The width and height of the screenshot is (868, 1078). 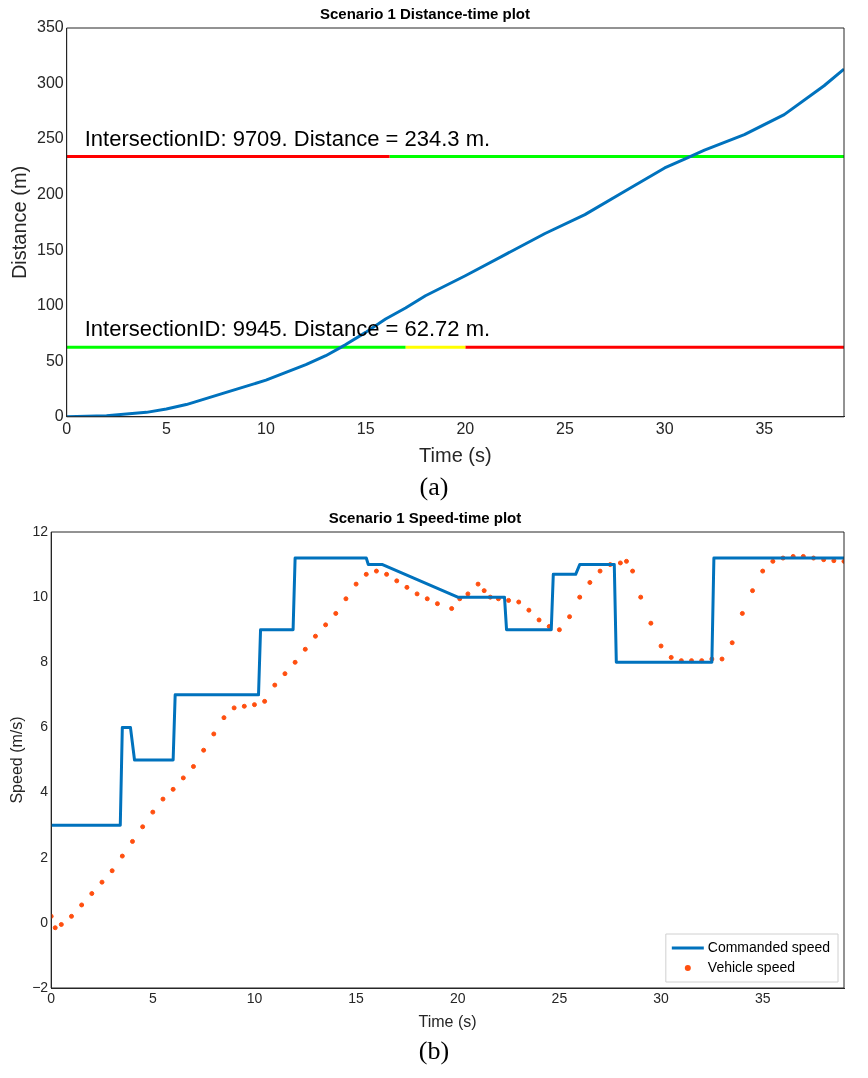 I want to click on legend-label: Vehicle speed, so click(x=751, y=966).